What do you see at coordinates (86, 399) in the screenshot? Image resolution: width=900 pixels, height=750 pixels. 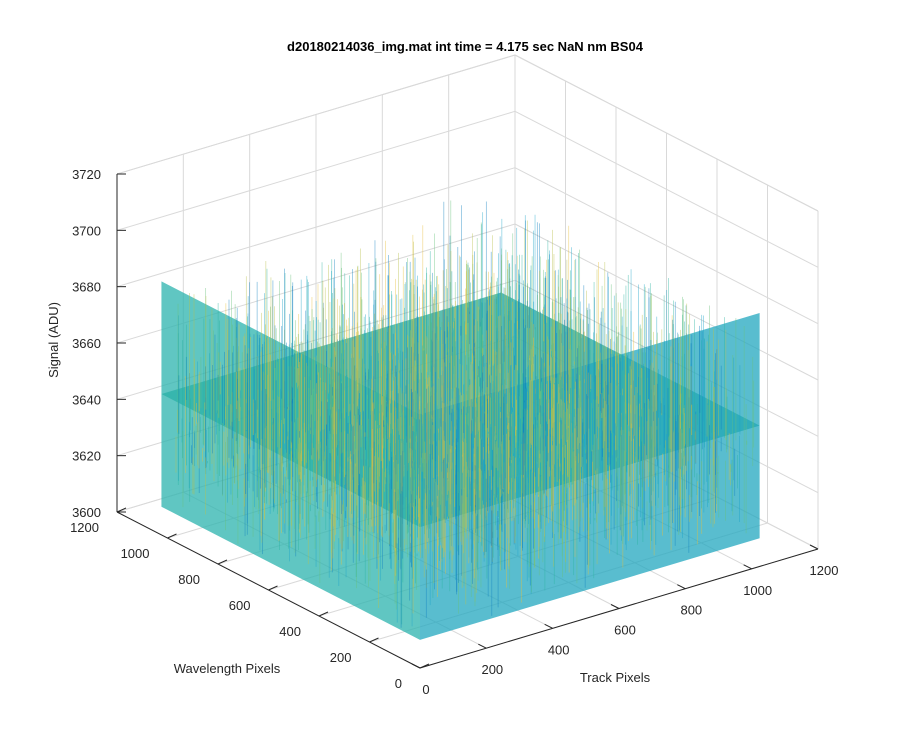 I see `z-tick-label: 3640` at bounding box center [86, 399].